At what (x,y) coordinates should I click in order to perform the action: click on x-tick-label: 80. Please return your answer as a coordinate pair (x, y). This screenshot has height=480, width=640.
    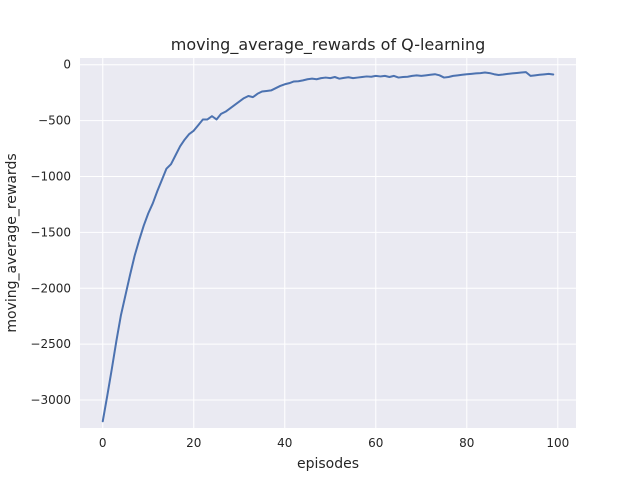
    Looking at the image, I should click on (466, 443).